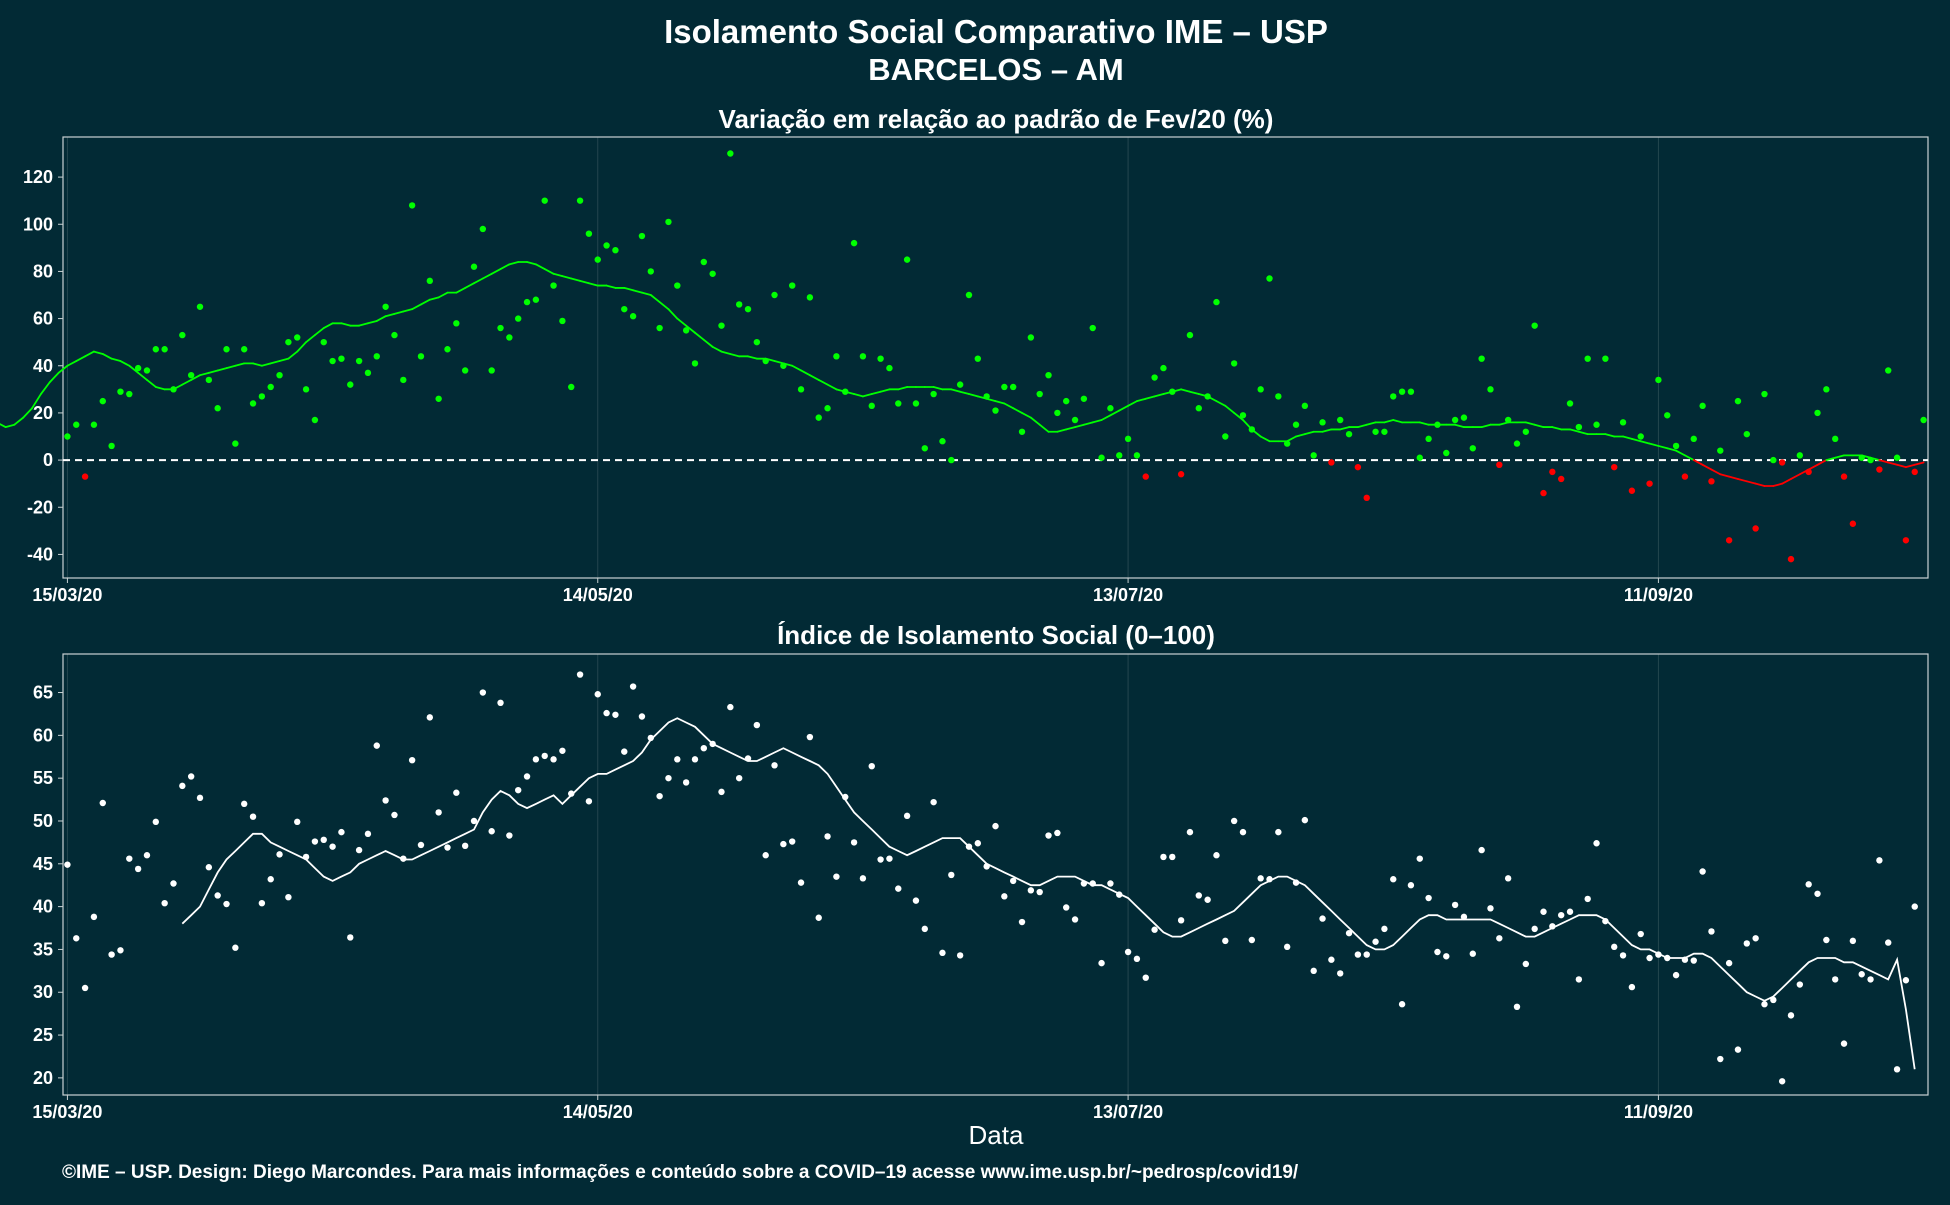 The image size is (1950, 1205). What do you see at coordinates (67, 595) in the screenshot?
I see `x-tick-label: 15/03/20` at bounding box center [67, 595].